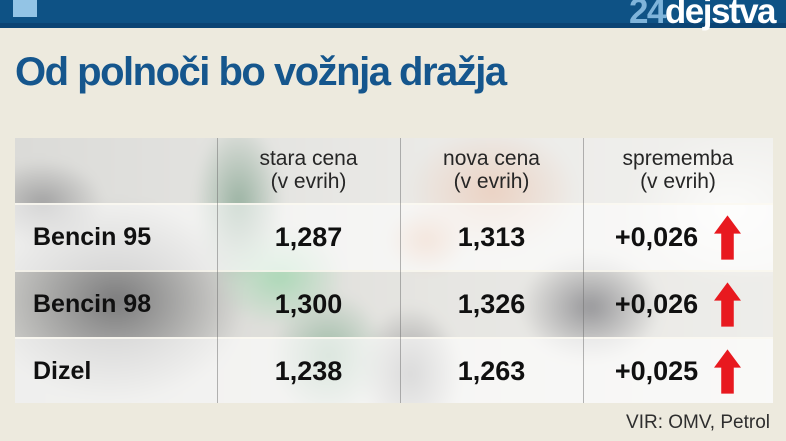 This screenshot has width=786, height=441. Describe the element at coordinates (491, 304) in the screenshot. I see `new-price-value: 1,326` at that location.